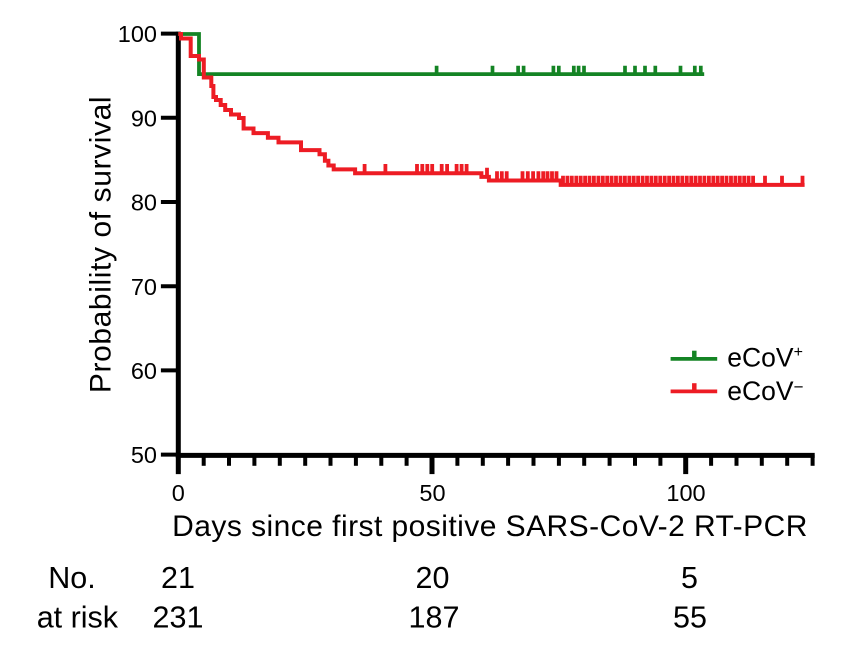 Image resolution: width=845 pixels, height=645 pixels. I want to click on svg-text: 187, so click(434, 618).